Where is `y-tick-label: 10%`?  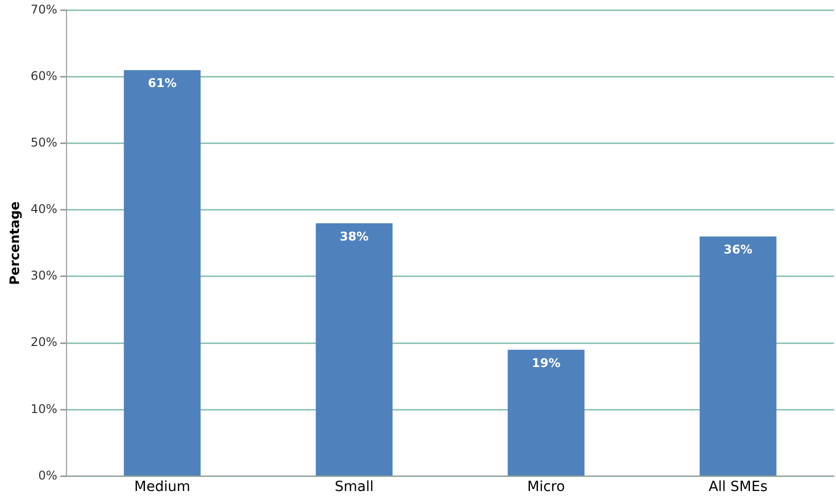
y-tick-label: 10% is located at coordinates (44, 409).